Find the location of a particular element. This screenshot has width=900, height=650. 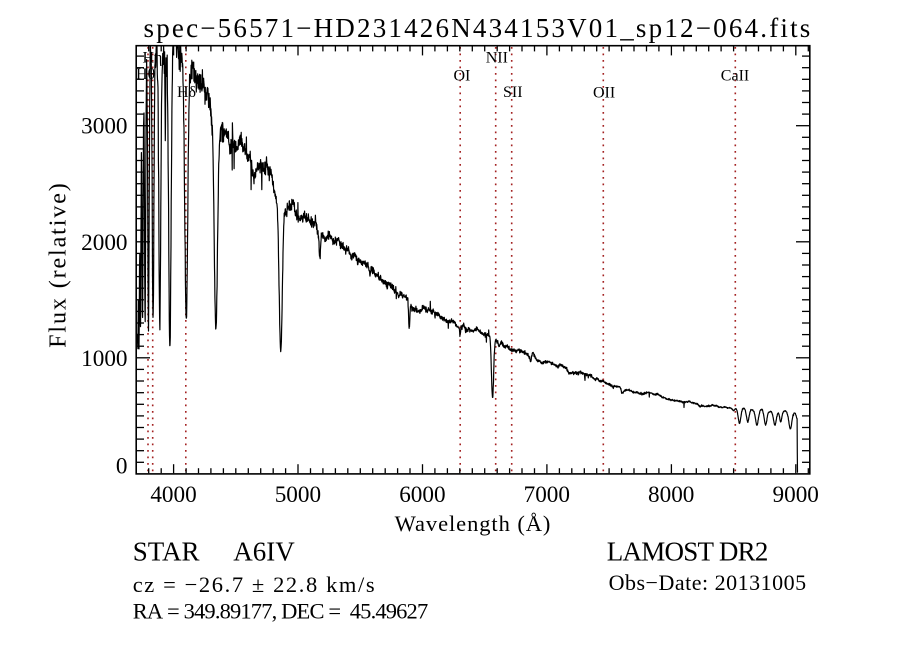

svg-text: Hθ is located at coordinates (145, 74).